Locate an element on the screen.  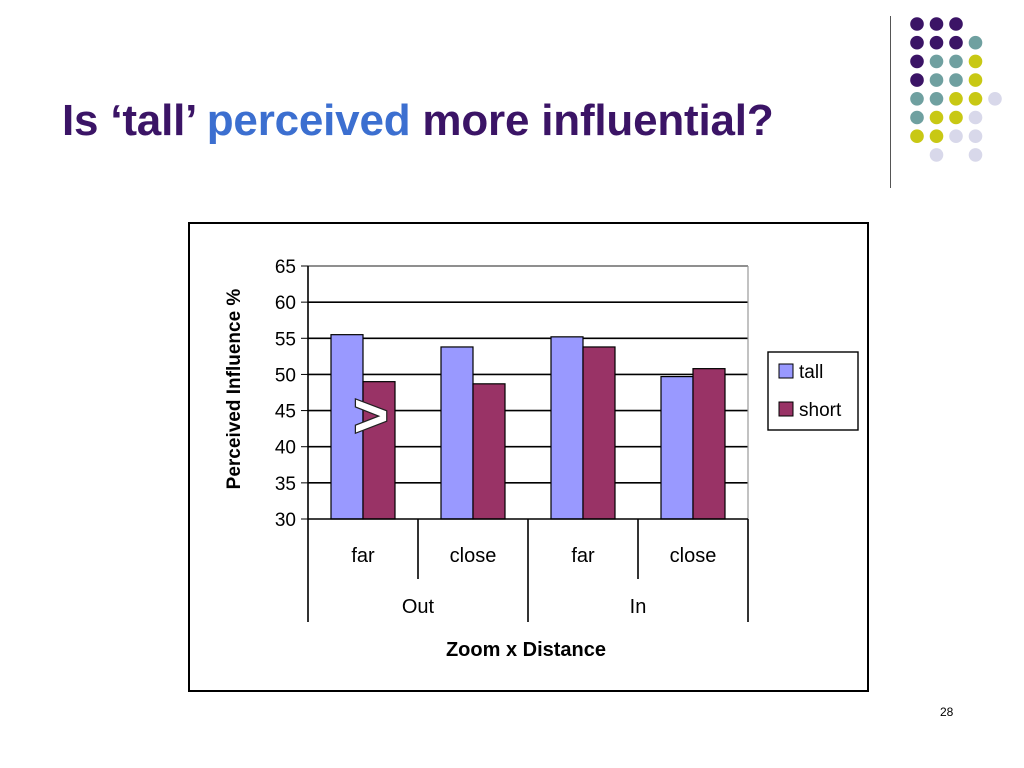
title-part-2: more influential? is located at coordinates (592, 120).